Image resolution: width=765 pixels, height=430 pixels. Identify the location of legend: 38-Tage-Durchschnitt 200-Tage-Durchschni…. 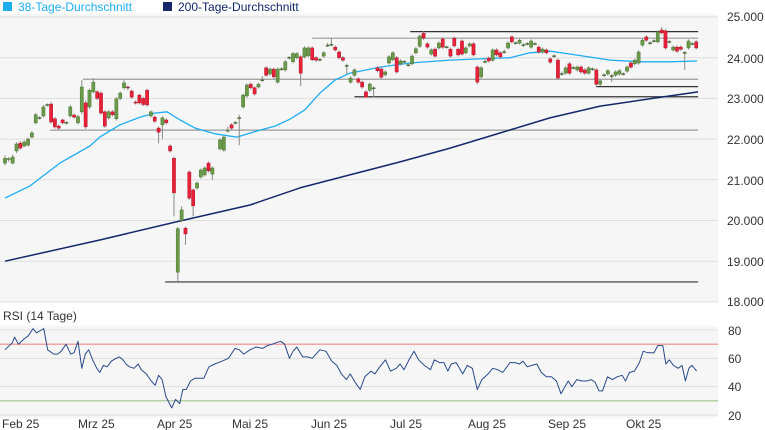
(151, 7).